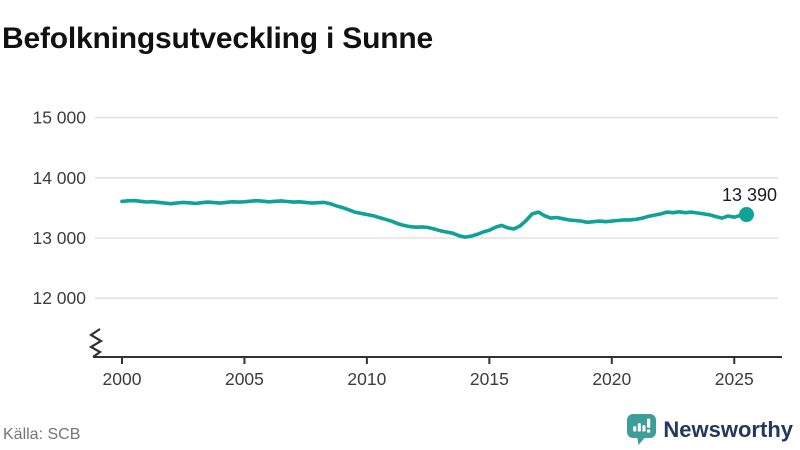 The image size is (800, 450). I want to click on last-point-marker, so click(746, 215).